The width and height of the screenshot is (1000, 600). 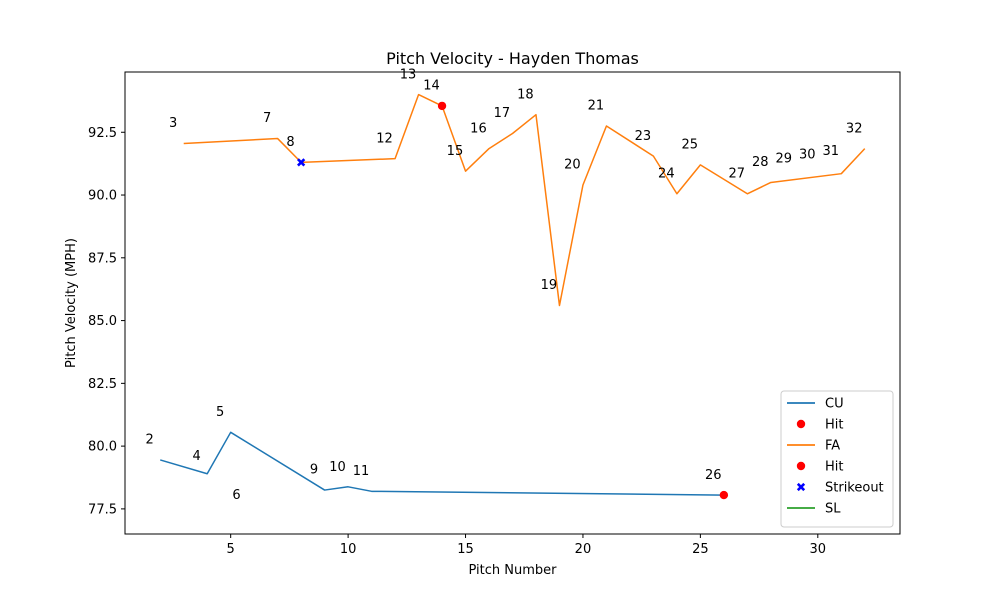 I want to click on legend: CU Hit FA Hit Strikeout SL, so click(x=837, y=459).